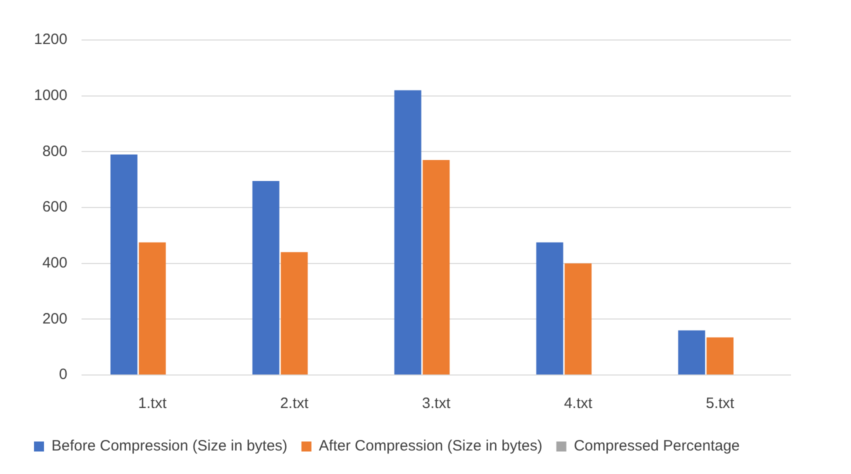  I want to click on x-tick-label: 4.txt, so click(579, 403).